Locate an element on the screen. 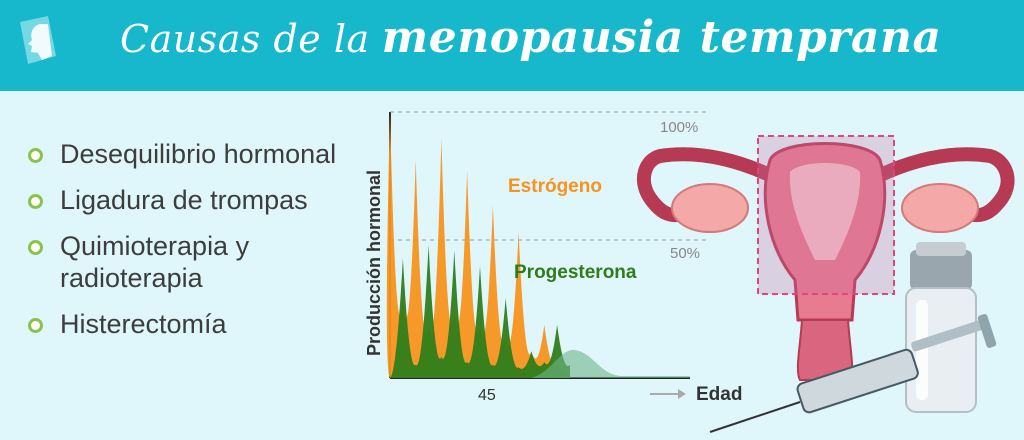 The width and height of the screenshot is (1024, 440). x-tick-label: 45 is located at coordinates (487, 395).